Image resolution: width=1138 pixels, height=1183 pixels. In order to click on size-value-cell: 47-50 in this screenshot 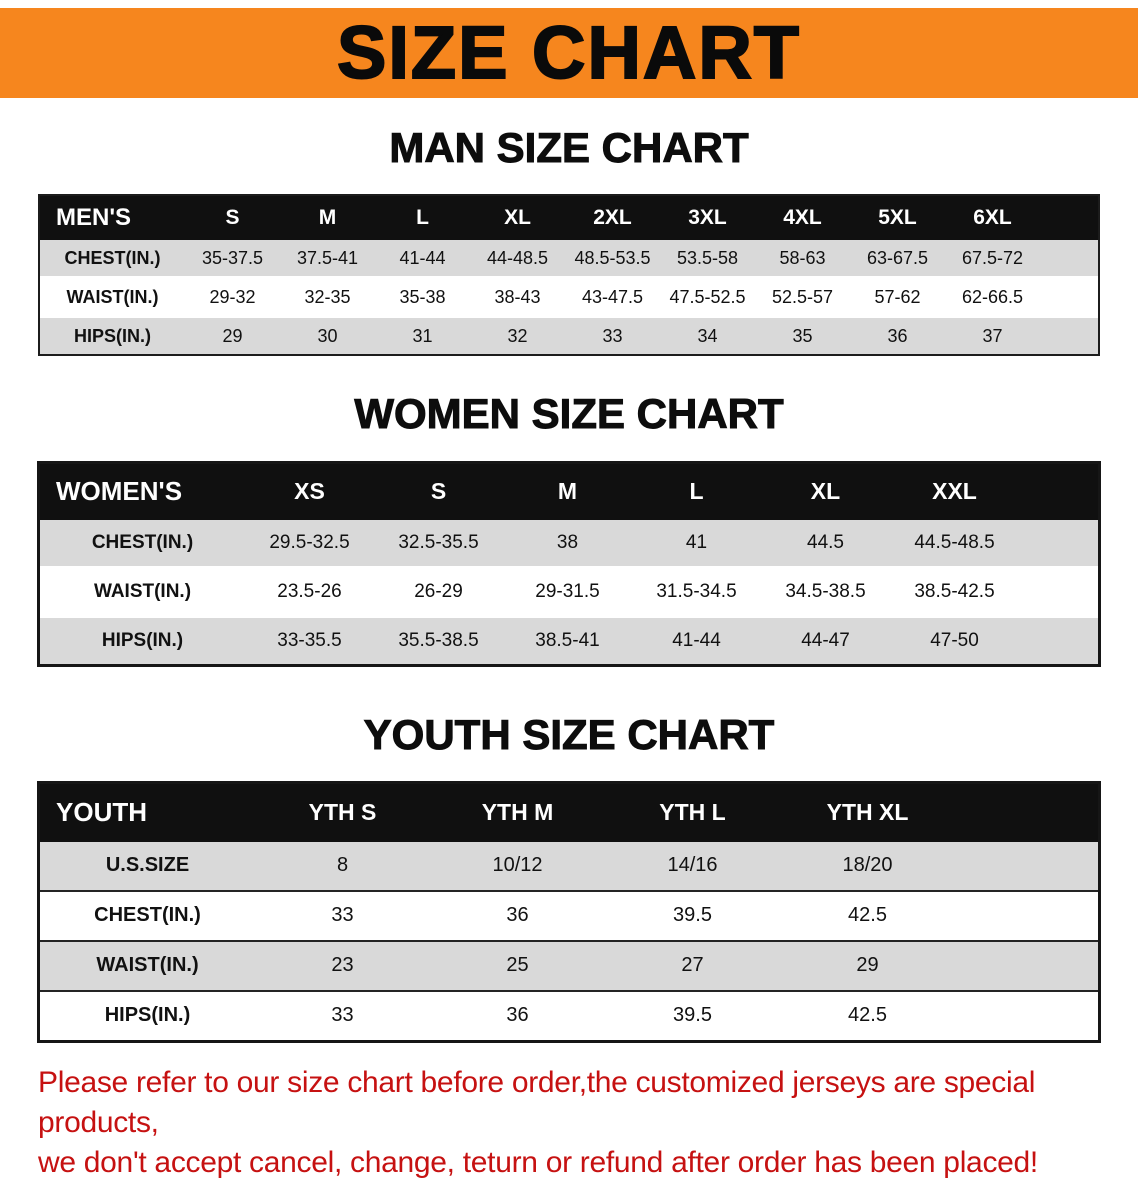, I will do `click(954, 640)`.